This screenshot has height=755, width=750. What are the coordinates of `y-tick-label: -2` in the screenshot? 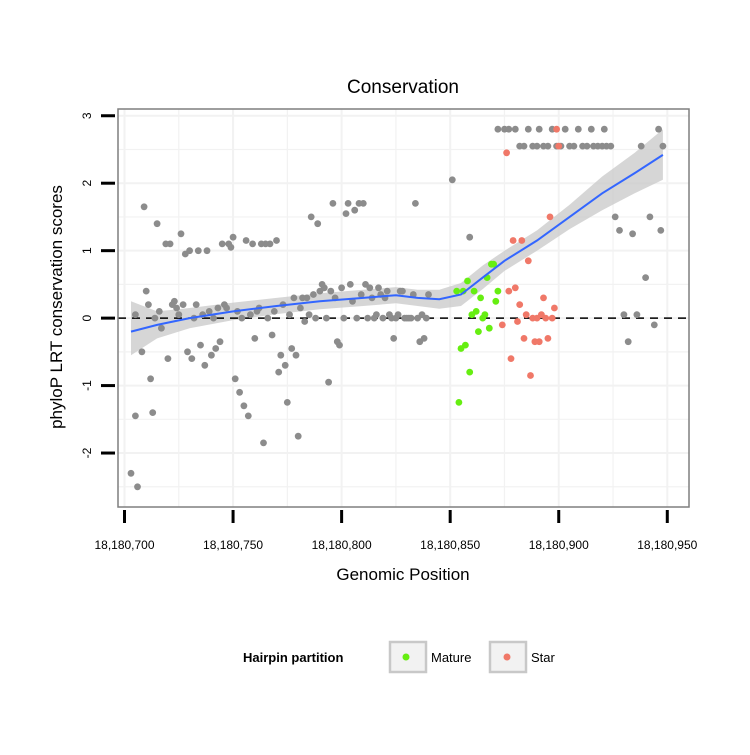 It's located at (87, 452).